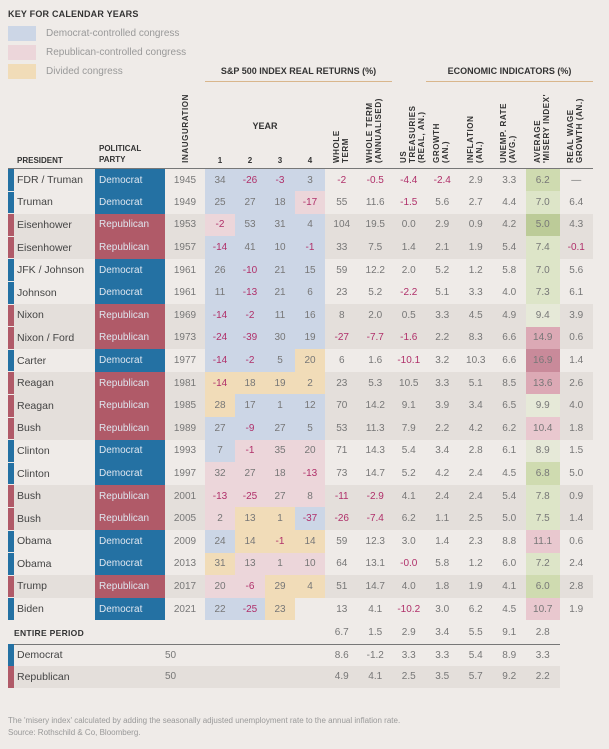  What do you see at coordinates (54, 609) in the screenshot?
I see `president-name: Biden` at bounding box center [54, 609].